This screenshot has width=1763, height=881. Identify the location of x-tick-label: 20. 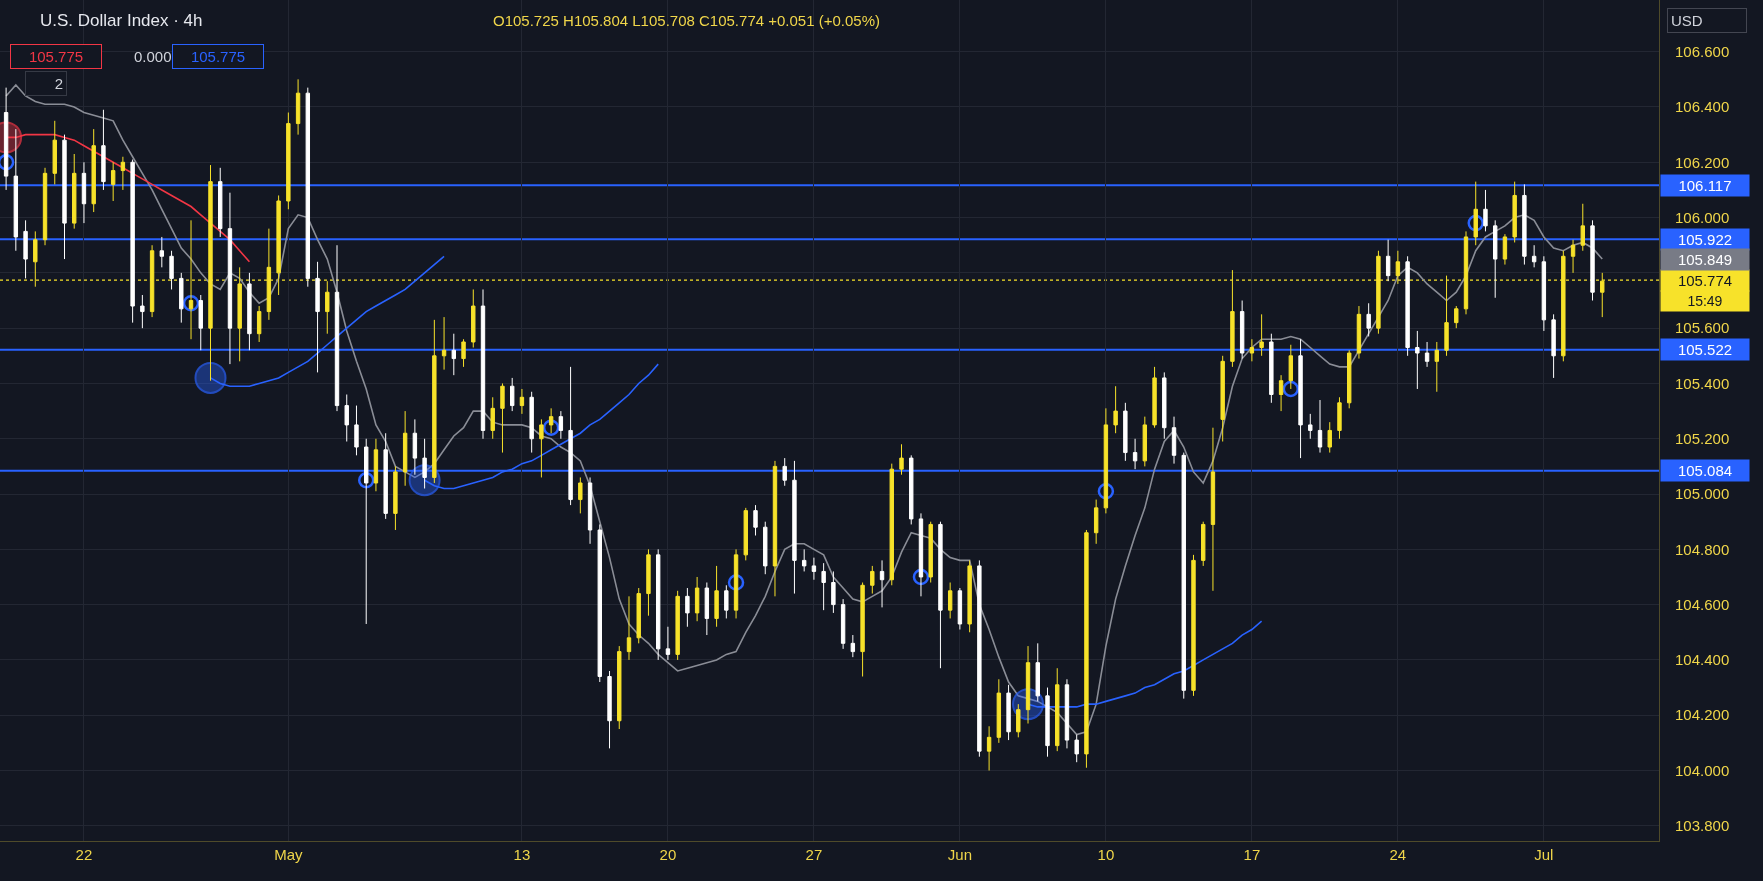
(668, 854).